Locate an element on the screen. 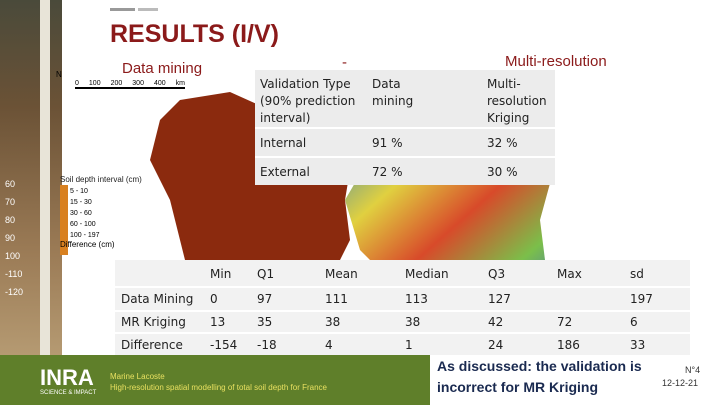 This screenshot has height=405, width=720. ruler-label: 90 is located at coordinates (10, 238).